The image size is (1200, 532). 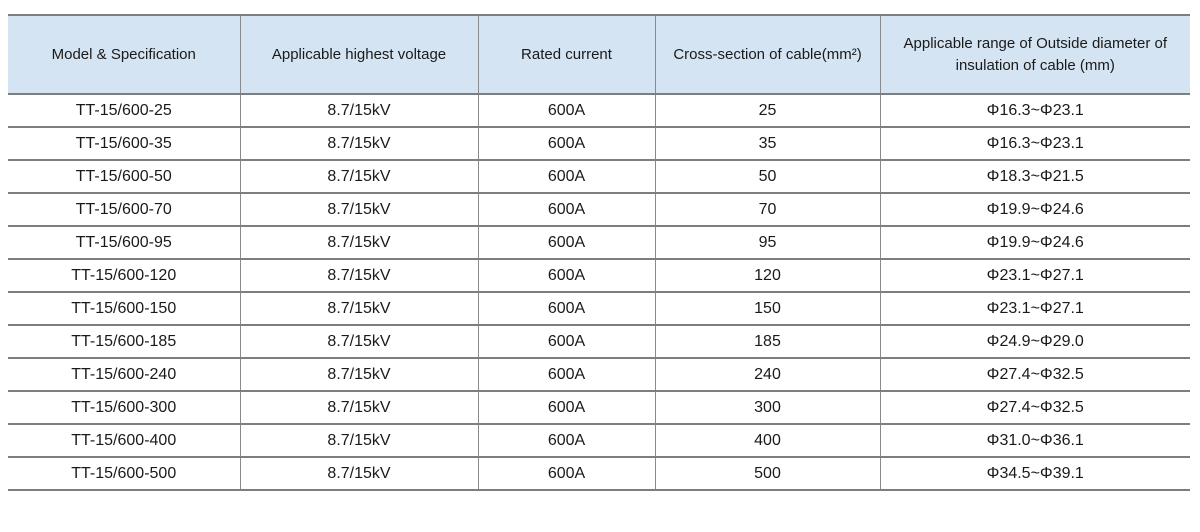 What do you see at coordinates (123, 242) in the screenshot?
I see `cell-model: TT-15/600-95` at bounding box center [123, 242].